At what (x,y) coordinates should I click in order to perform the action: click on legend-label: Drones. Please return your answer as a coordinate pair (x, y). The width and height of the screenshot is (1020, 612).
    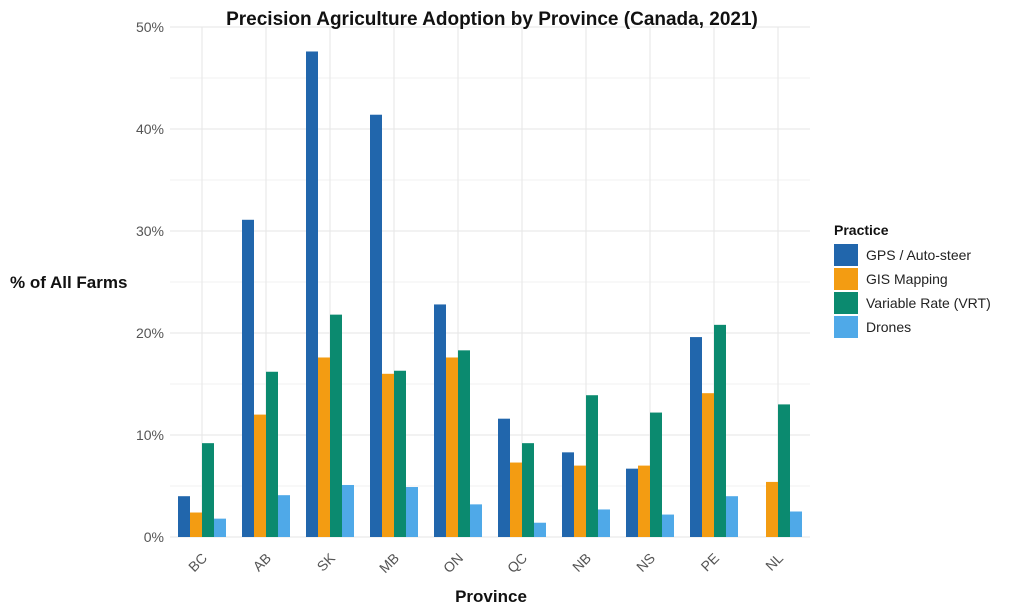
    Looking at the image, I should click on (888, 327).